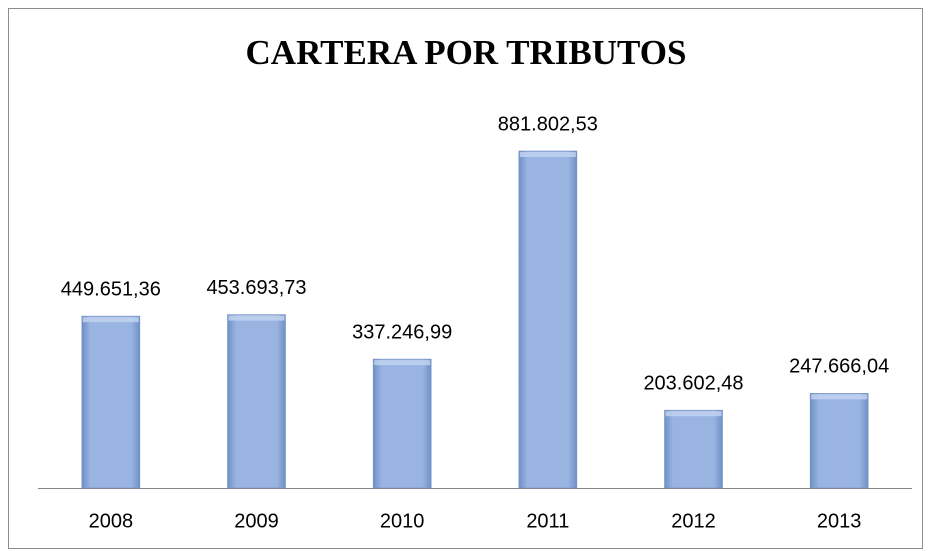 The height and width of the screenshot is (551, 931). Describe the element at coordinates (839, 367) in the screenshot. I see `data-label: 247.666,04` at that location.